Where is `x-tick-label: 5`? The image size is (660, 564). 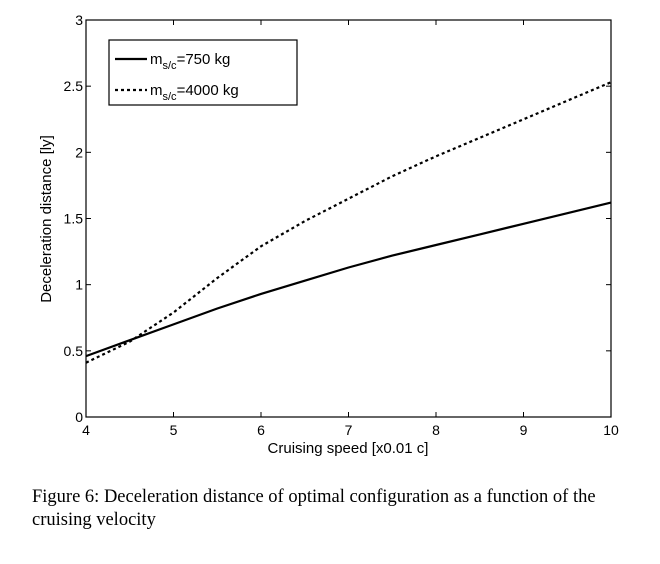 x-tick-label: 5 is located at coordinates (174, 430).